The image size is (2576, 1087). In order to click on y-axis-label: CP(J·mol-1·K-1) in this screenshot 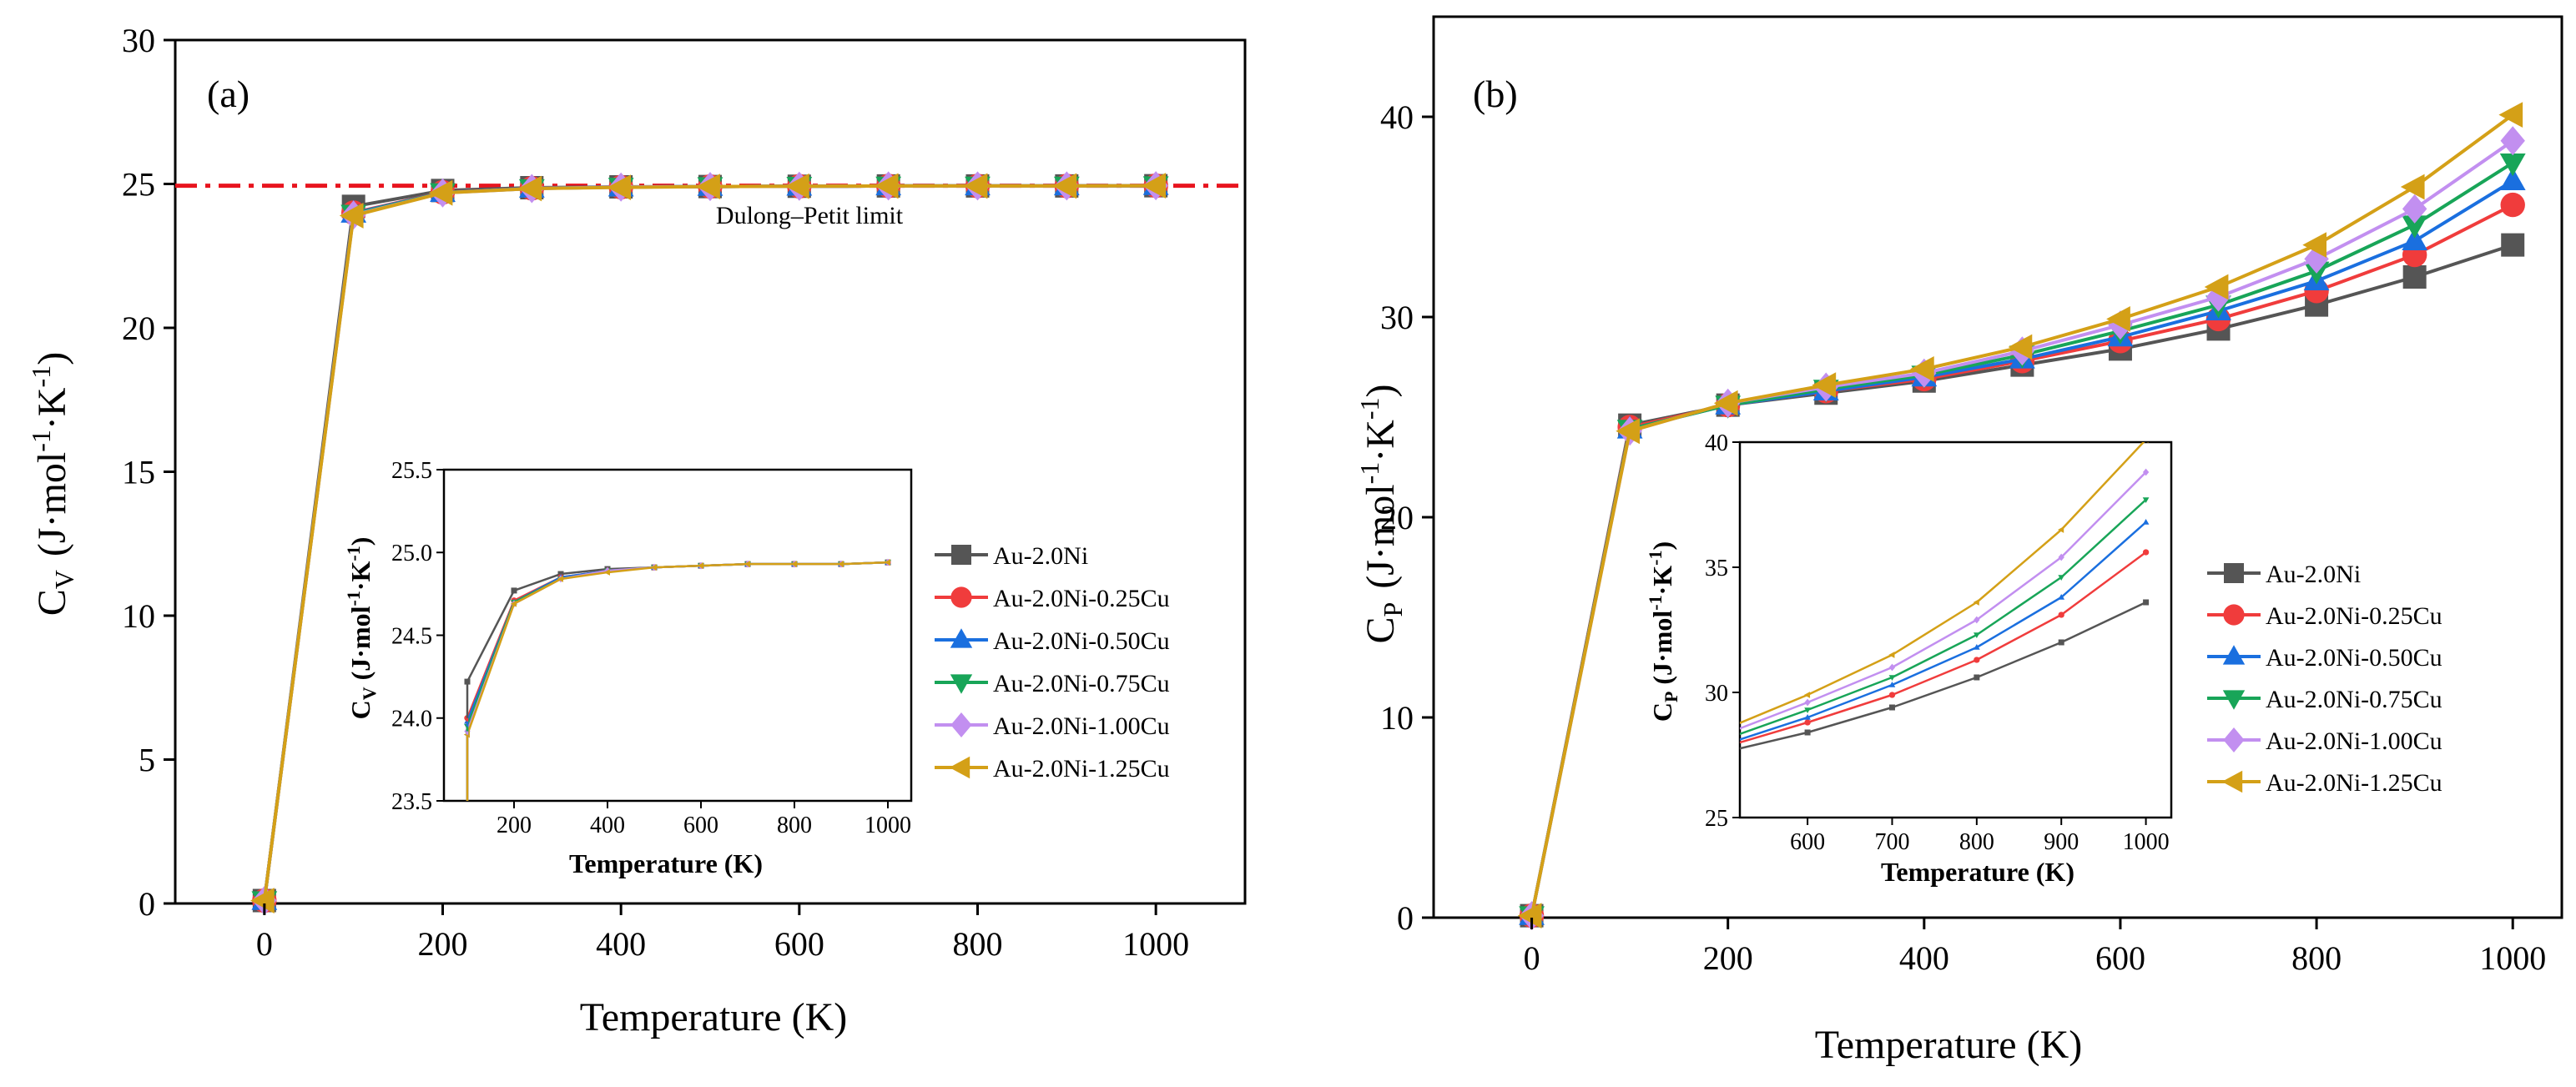, I will do `click(1381, 513)`.